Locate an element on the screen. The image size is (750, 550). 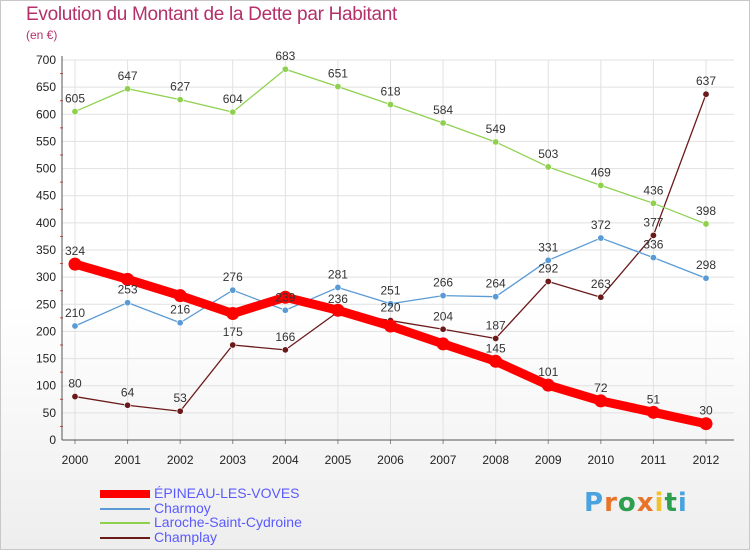
data-label: 175 is located at coordinates (233, 332).